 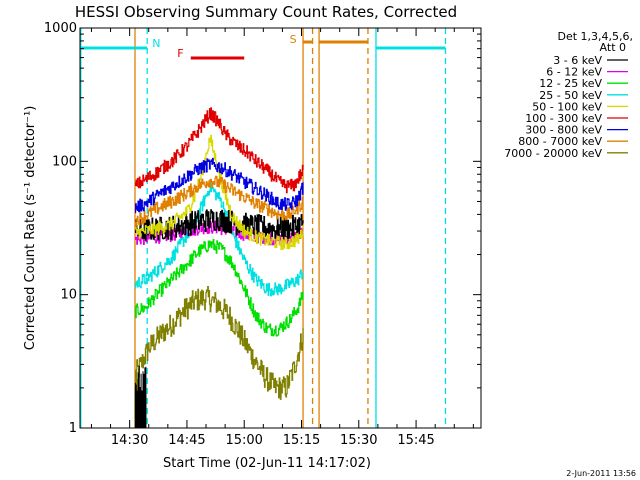 What do you see at coordinates (219, 343) in the screenshot?
I see `series-line-7000-20000-kev` at bounding box center [219, 343].